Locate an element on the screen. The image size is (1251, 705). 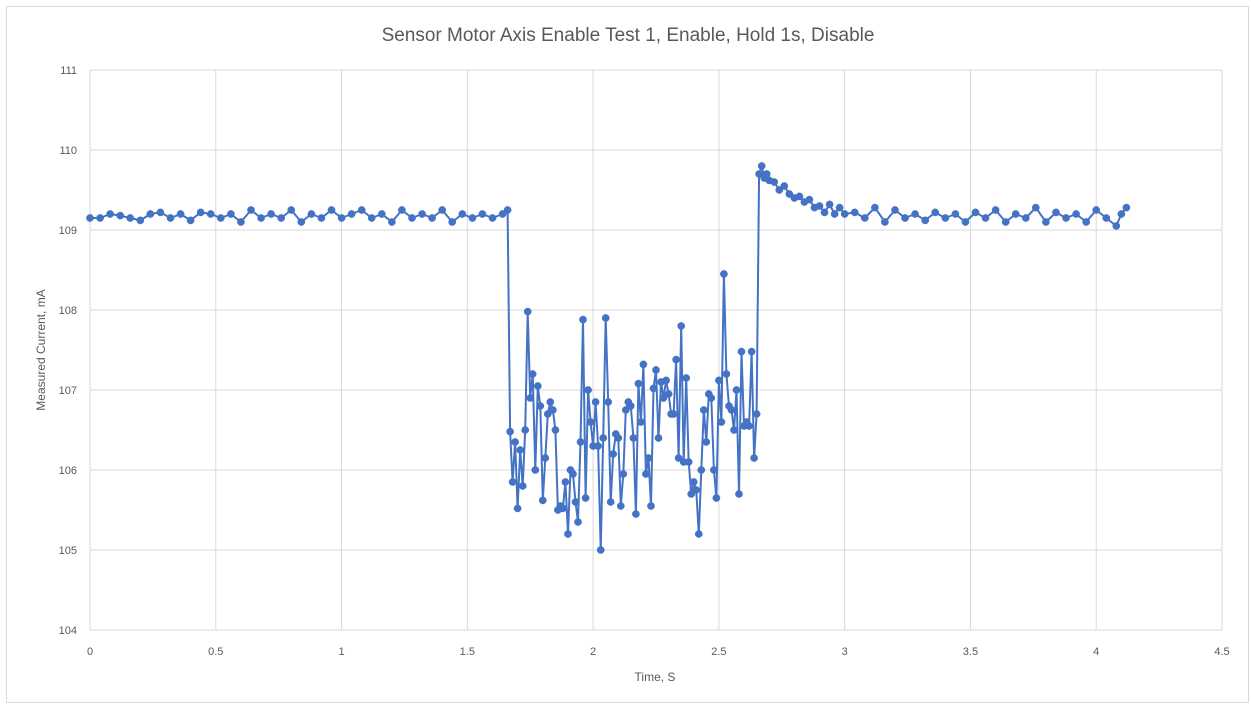
x-tick-label: 4 is located at coordinates (1096, 652).